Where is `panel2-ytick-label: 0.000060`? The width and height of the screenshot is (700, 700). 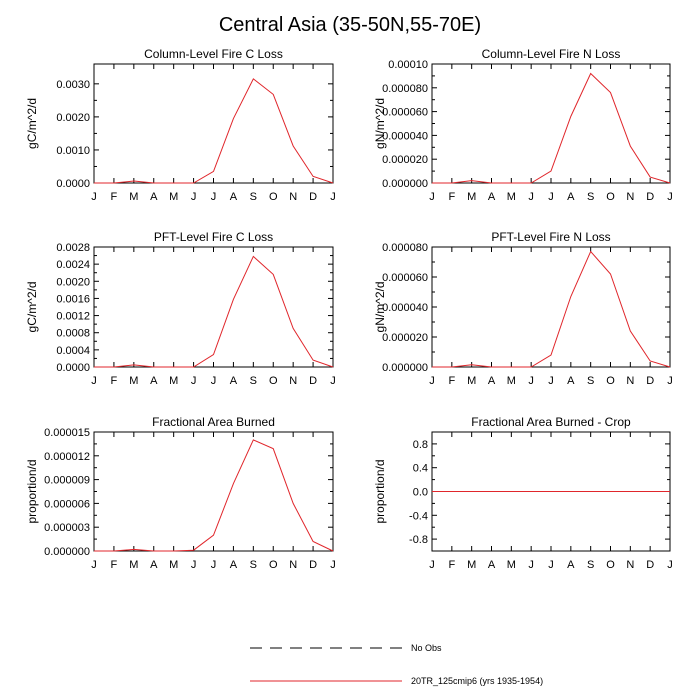
panel2-ytick-label: 0.000060 is located at coordinates (405, 113).